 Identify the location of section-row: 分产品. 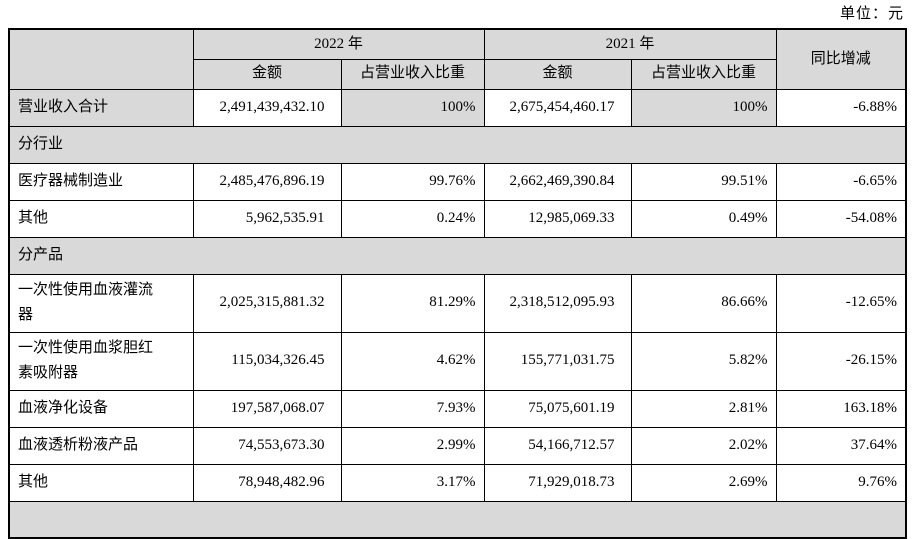
(457, 255).